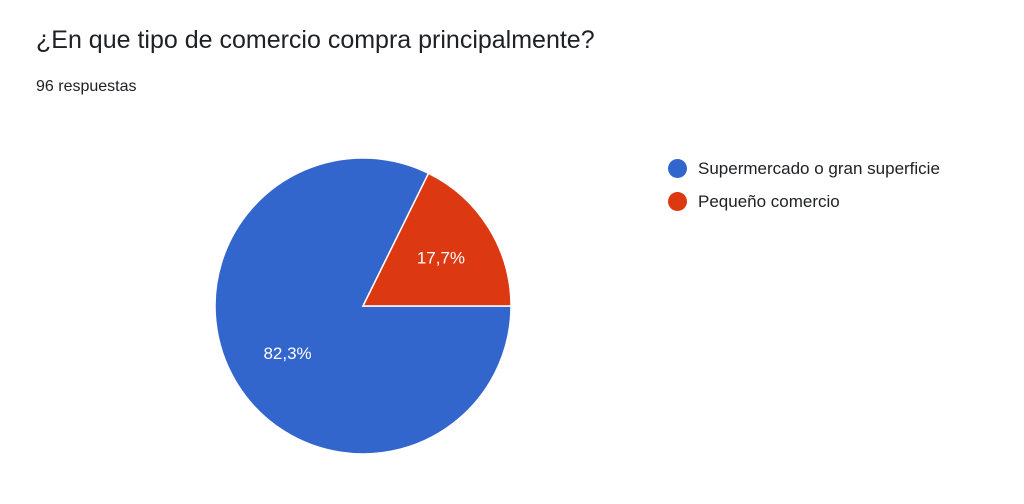 The width and height of the screenshot is (1024, 504). Describe the element at coordinates (769, 201) in the screenshot. I see `legend-label: Pequeño comercio` at that location.